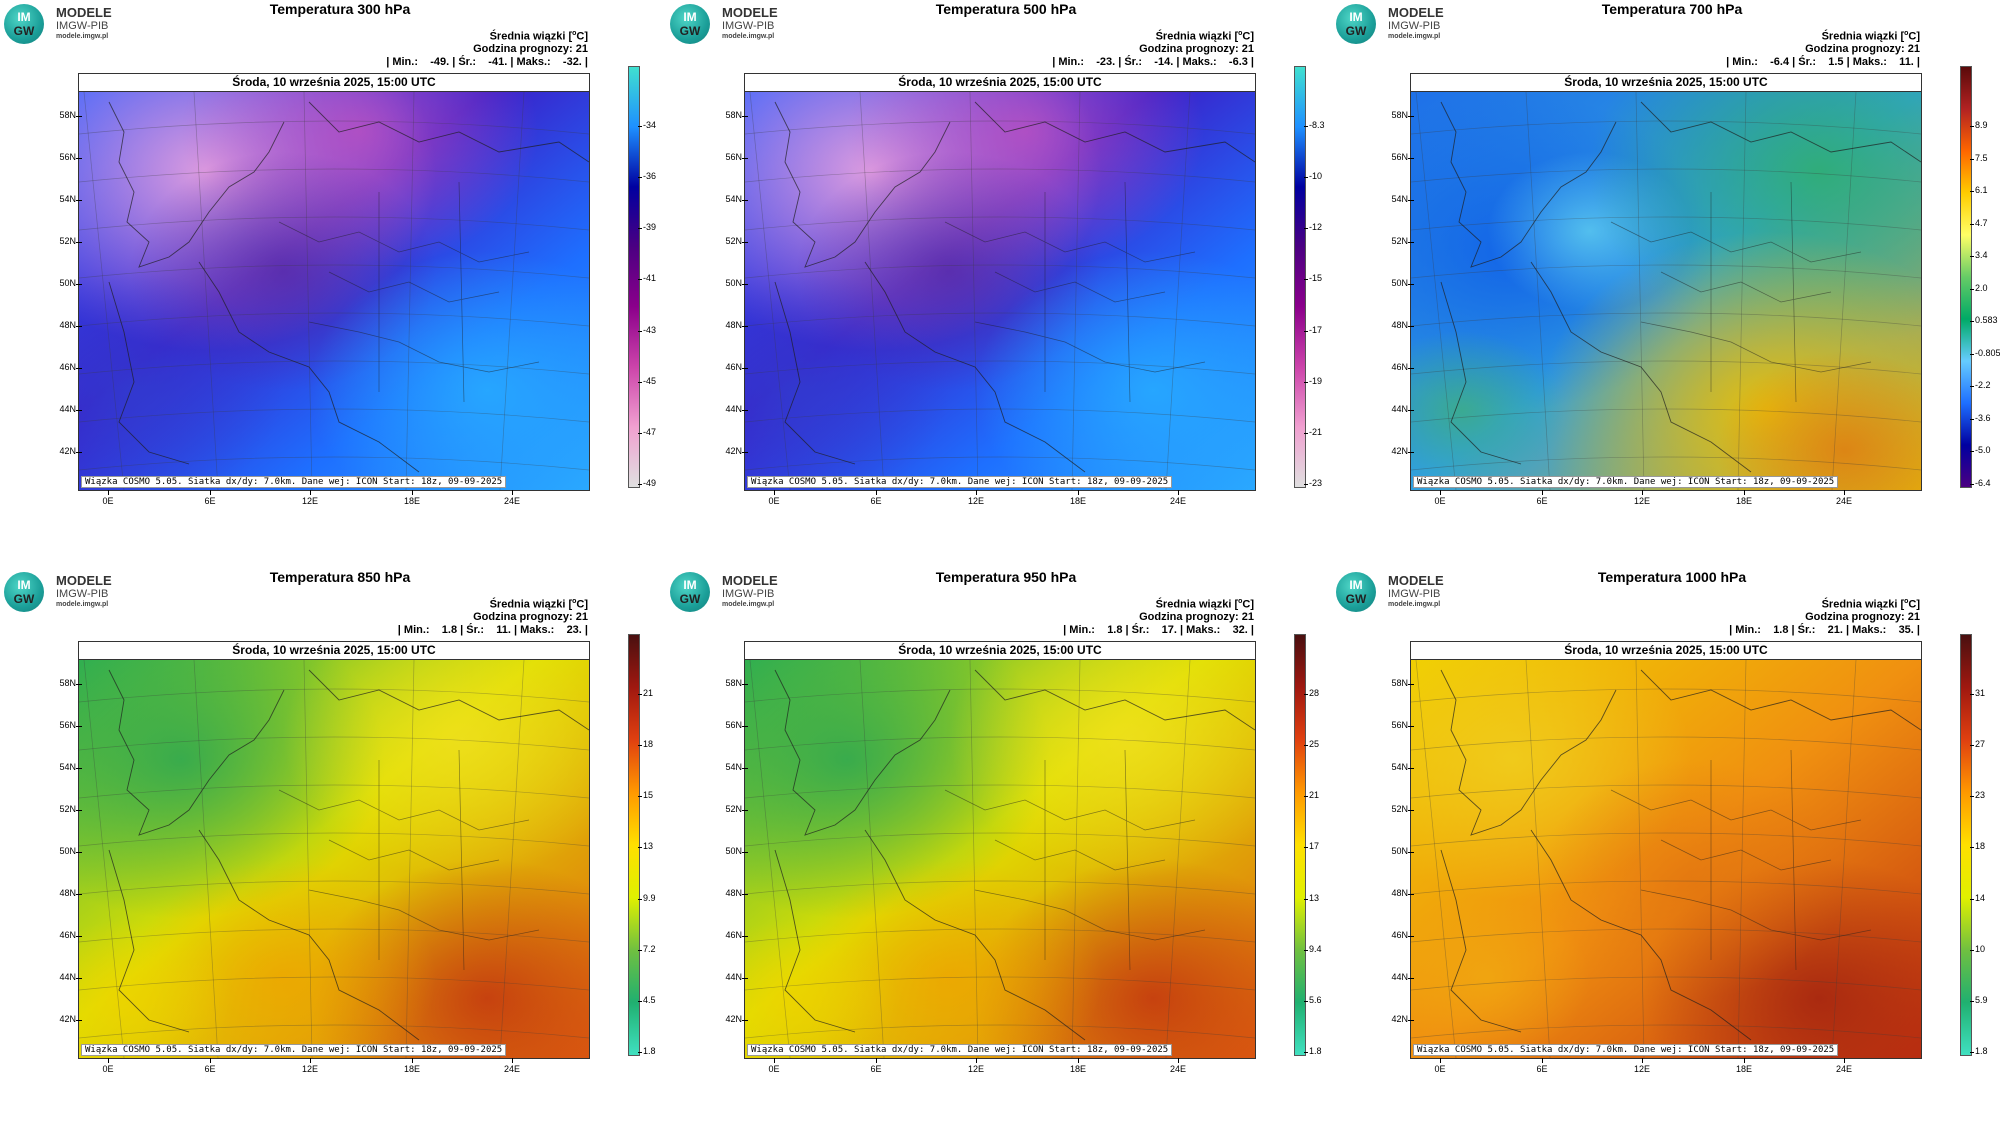 This screenshot has width=2000, height=1137. Describe the element at coordinates (1313, 176) in the screenshot. I see `colorbar-tick: -10` at that location.